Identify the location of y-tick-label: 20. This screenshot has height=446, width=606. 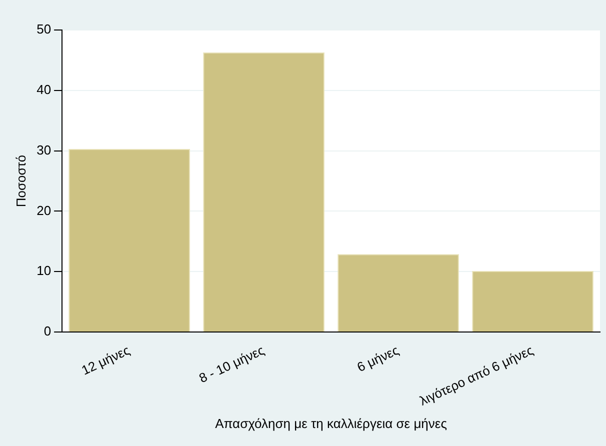
(44, 210).